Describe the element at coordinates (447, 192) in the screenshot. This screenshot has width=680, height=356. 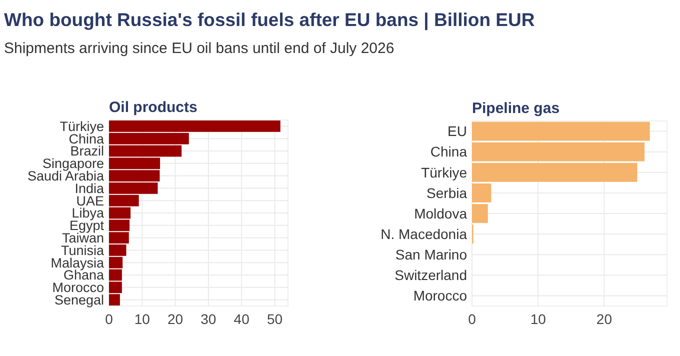
I see `y-tick-label: Serbia` at that location.